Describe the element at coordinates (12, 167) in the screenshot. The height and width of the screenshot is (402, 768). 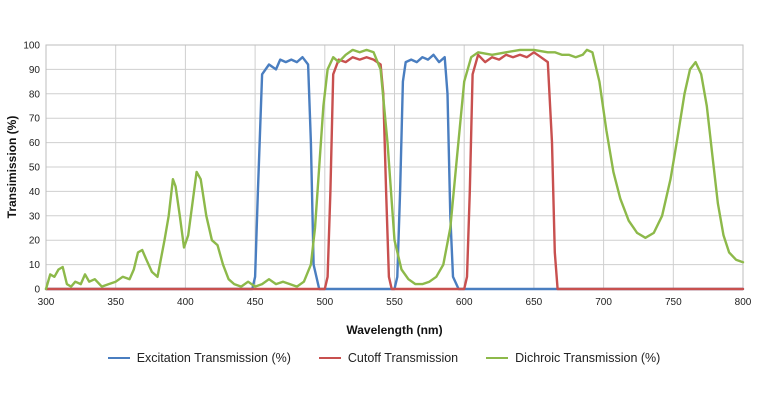
I see `y-axis-title: Transimission (%)` at that location.